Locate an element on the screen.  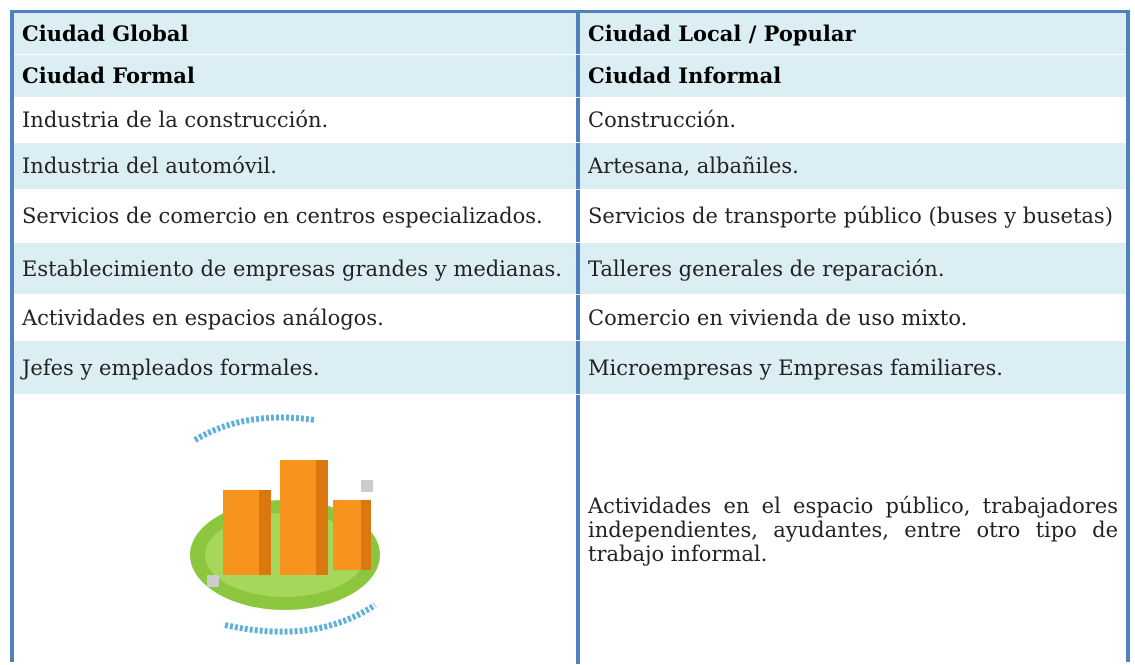
table-cell: Microempresas y Empresas familiares. is located at coordinates (853, 367).